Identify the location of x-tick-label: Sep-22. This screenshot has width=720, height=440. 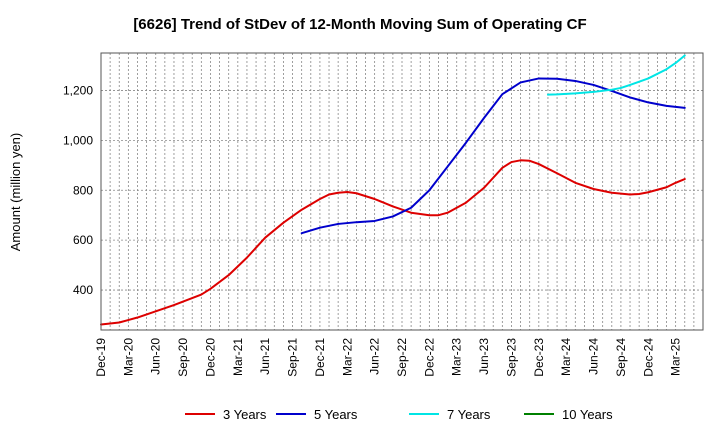
(402, 357).